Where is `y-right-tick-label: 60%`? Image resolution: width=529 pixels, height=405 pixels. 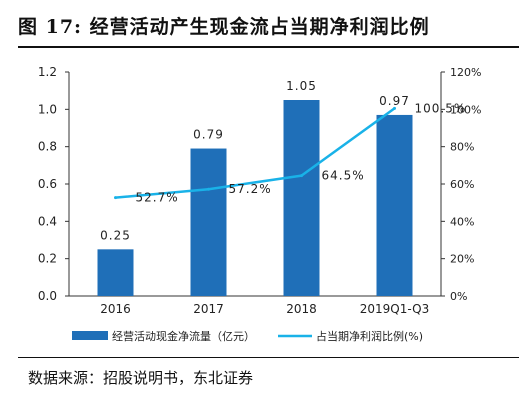
y-right-tick-label: 60% is located at coordinates (462, 184).